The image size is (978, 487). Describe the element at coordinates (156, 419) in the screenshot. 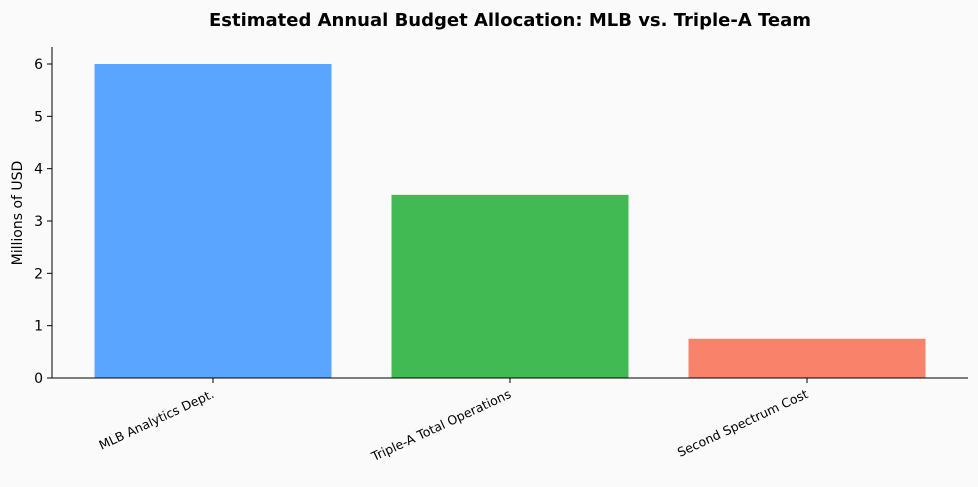

I see `x-category-label: MLB Analytics Dept.` at that location.